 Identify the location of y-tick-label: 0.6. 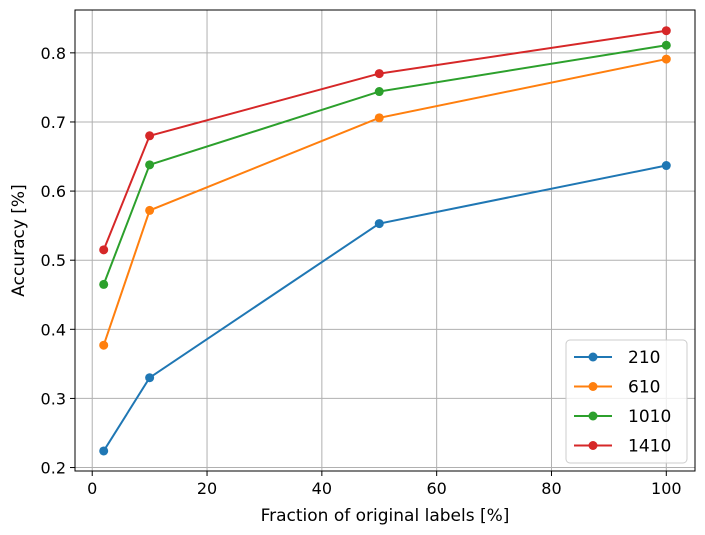
(53, 191).